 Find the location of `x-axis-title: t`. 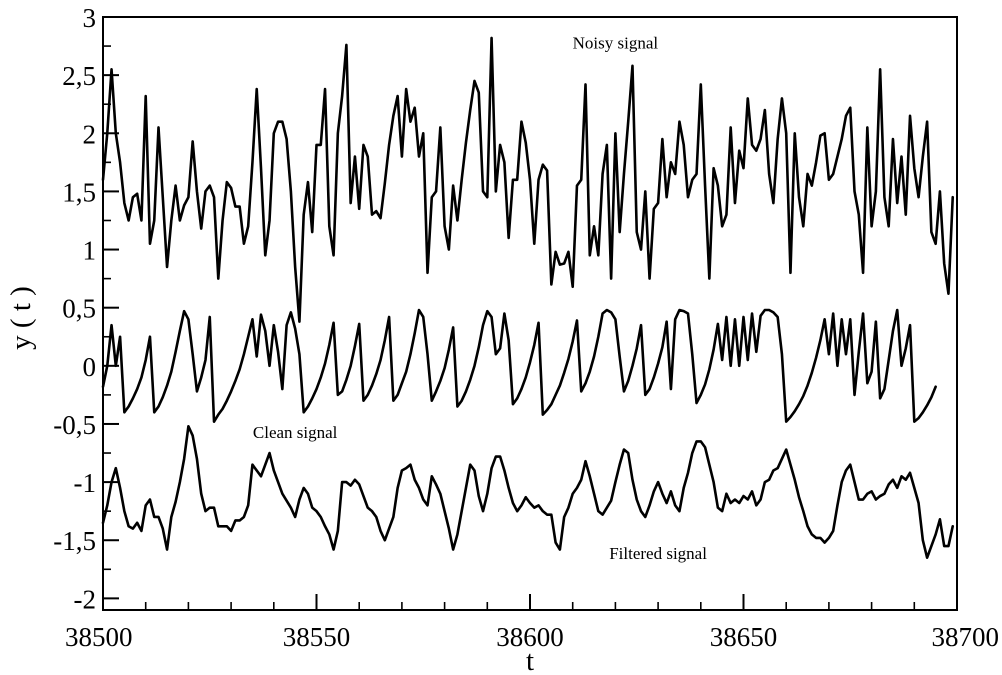

x-axis-title: t is located at coordinates (530, 660).